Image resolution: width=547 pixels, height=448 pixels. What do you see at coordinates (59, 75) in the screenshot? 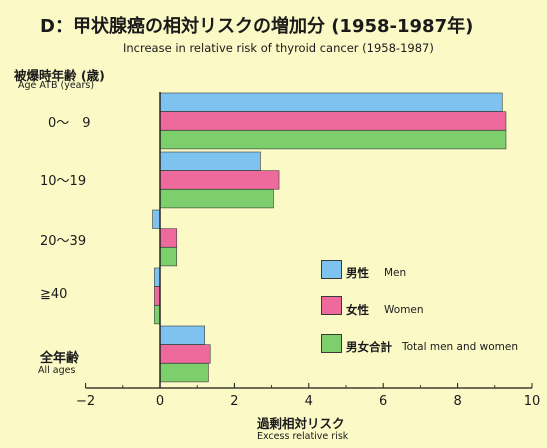
I see `y-axis-label: 被爆時年齢 (歳)` at bounding box center [59, 75].